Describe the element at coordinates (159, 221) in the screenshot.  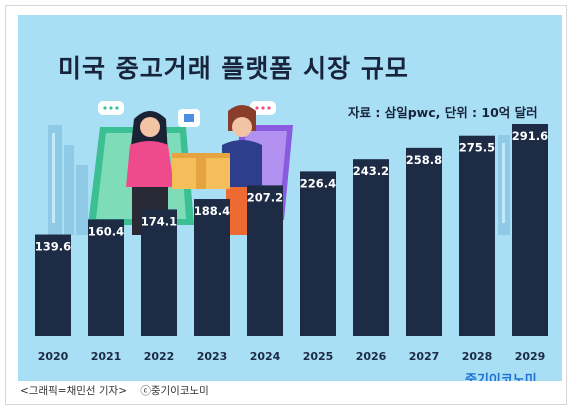
I see `data-label-2022: 174.1` at that location.